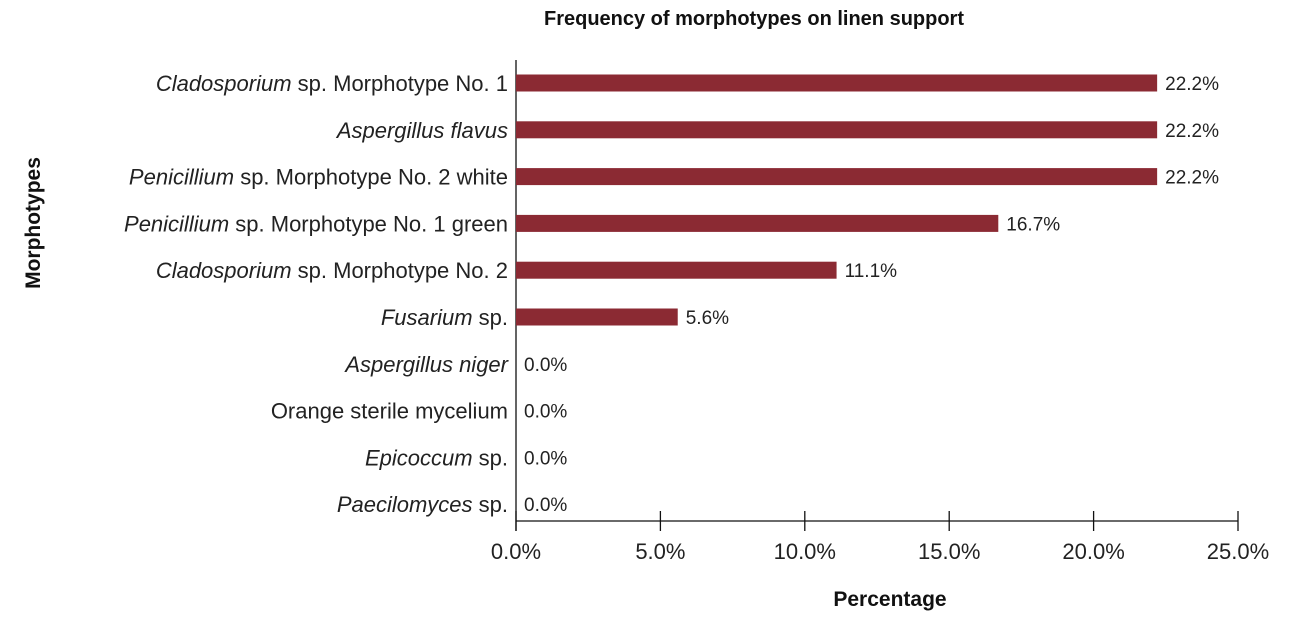 Image resolution: width=1292 pixels, height=618 pixels. Describe the element at coordinates (871, 271) in the screenshot. I see `value-label: 11.1%` at that location.